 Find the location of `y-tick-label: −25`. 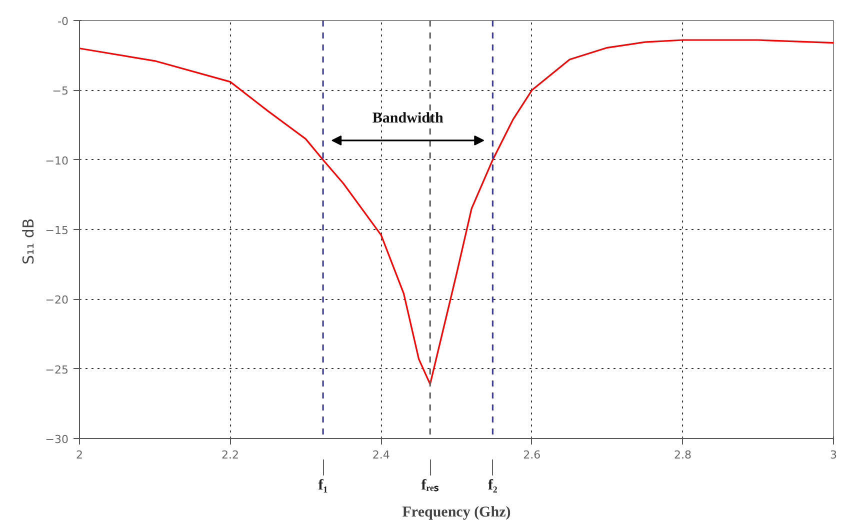

y-tick-label: −25 is located at coordinates (57, 369).